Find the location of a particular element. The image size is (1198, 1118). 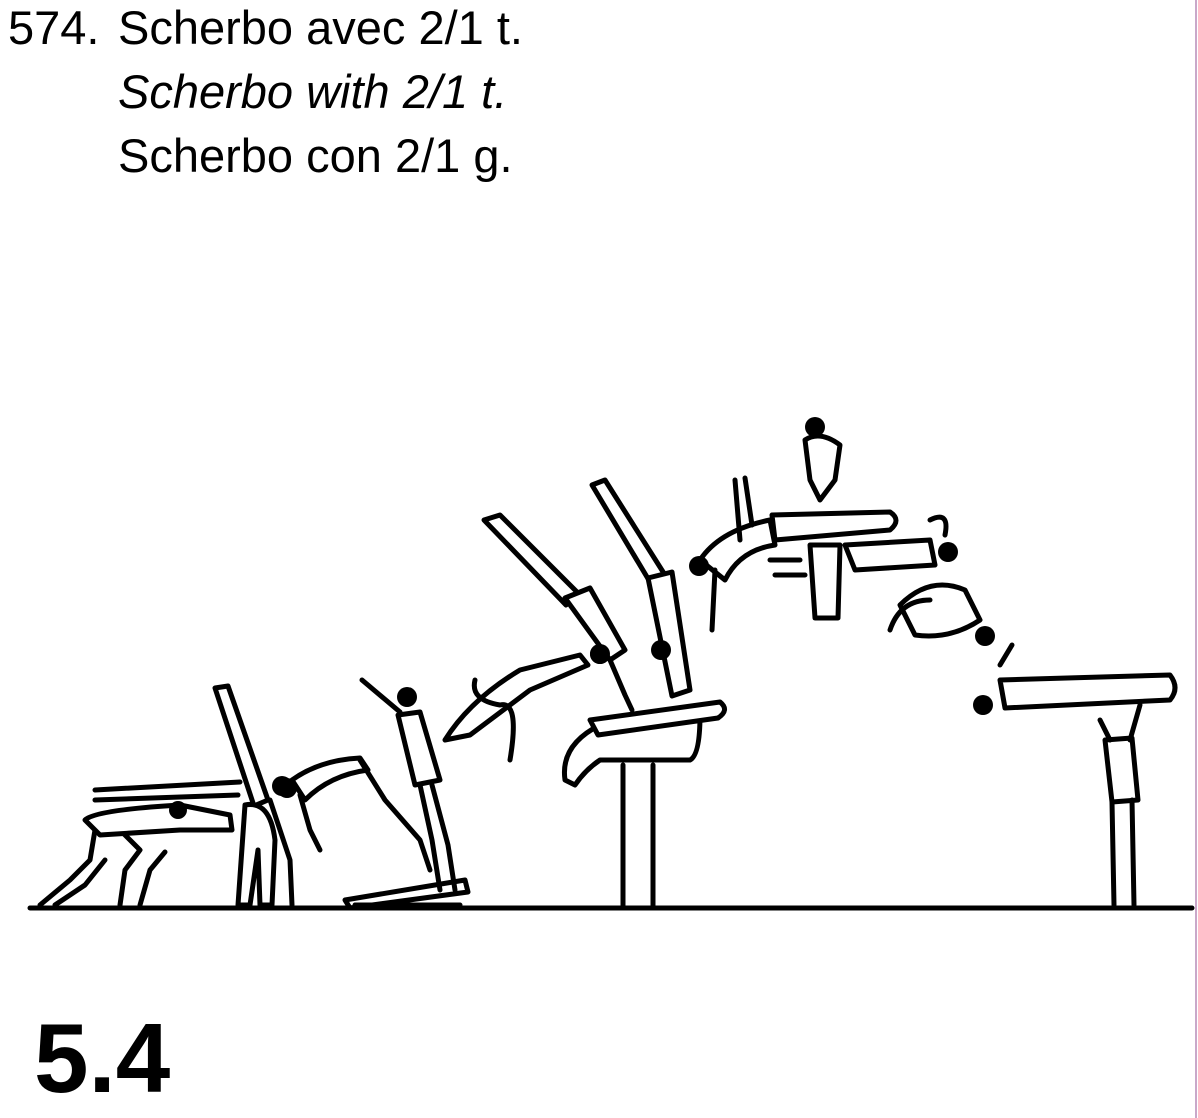

element-name-spanish: Scherbo con 2/1 g. is located at coordinates (315, 155).